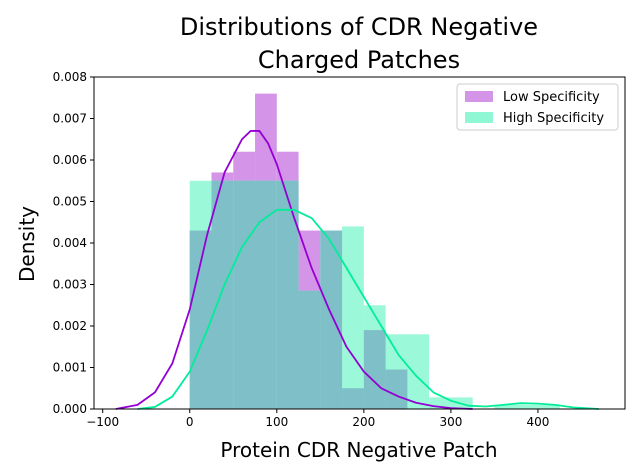  Describe the element at coordinates (359, 60) in the screenshot. I see `chart-title-line-2: Charged Patches` at that location.